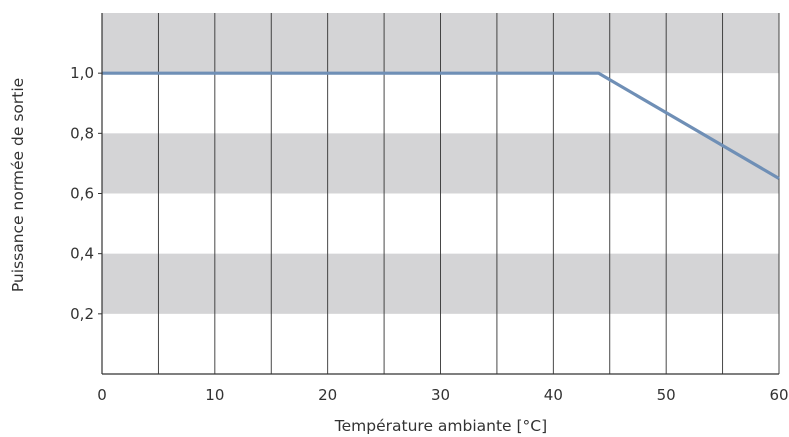  I want to click on y-tick-label-4: 1,0, so click(82, 73).